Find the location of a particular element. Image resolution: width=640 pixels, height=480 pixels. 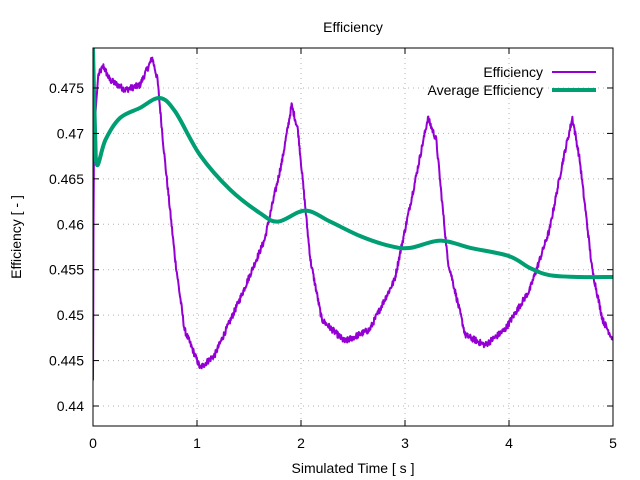

y-tick-label: 0.47 is located at coordinates (70, 133).